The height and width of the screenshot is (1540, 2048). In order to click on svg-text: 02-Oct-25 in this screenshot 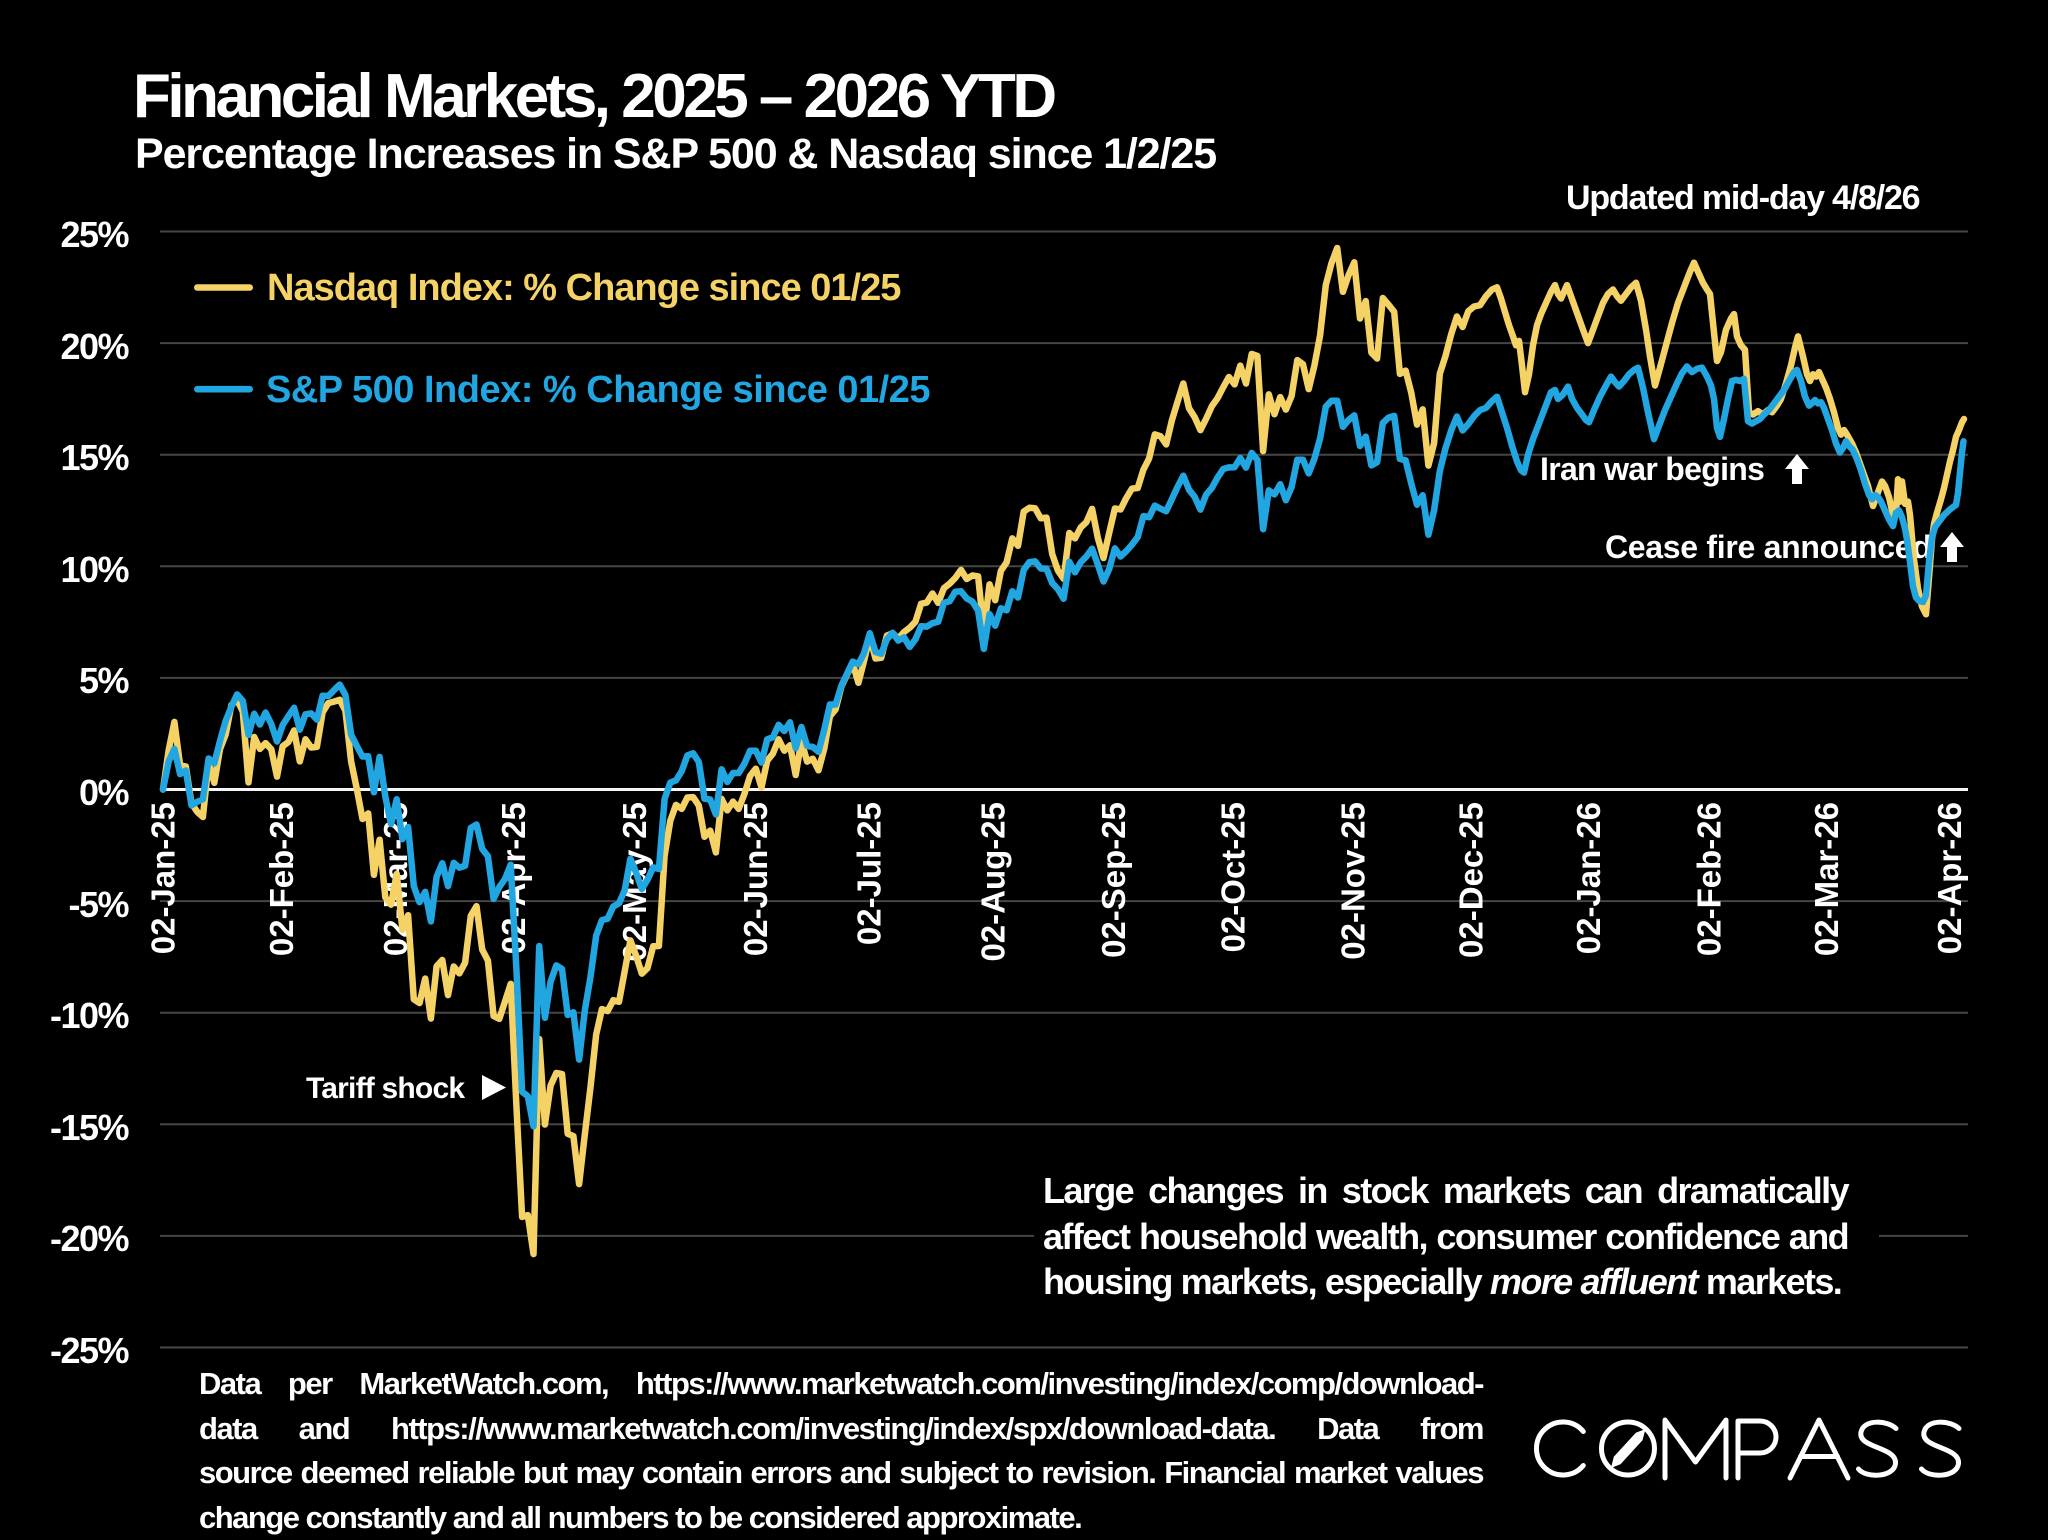, I will do `click(1232, 877)`.